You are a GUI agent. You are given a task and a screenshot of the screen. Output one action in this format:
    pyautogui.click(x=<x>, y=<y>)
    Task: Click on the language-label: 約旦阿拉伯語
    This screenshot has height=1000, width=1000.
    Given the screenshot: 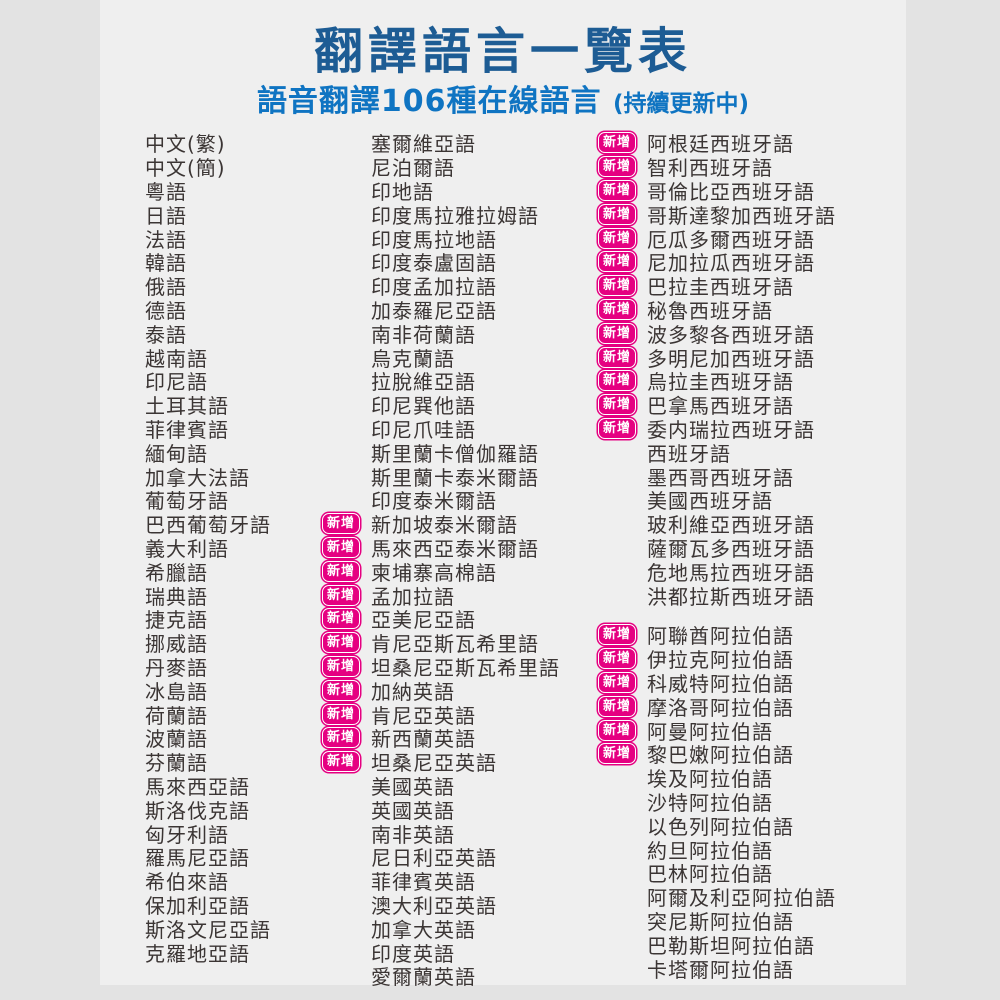 What is the action you would take?
    pyautogui.click(x=710, y=850)
    